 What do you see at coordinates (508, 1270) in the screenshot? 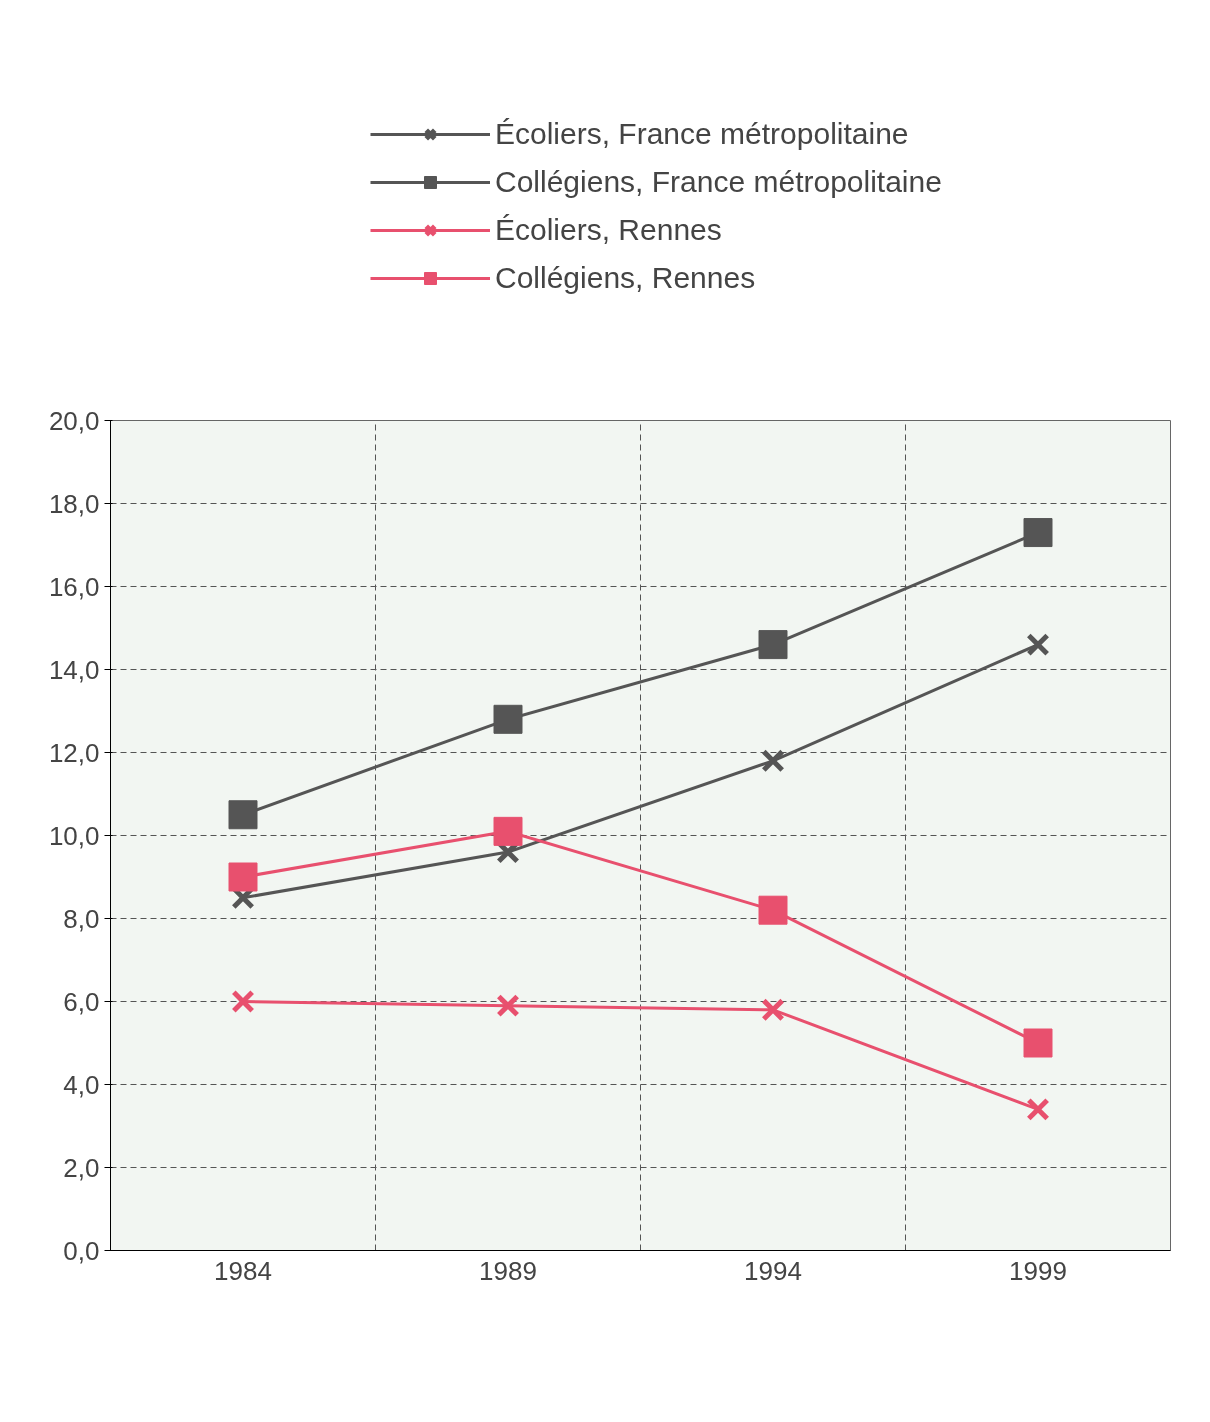
I see `x-tick-label: 1989` at bounding box center [508, 1270].